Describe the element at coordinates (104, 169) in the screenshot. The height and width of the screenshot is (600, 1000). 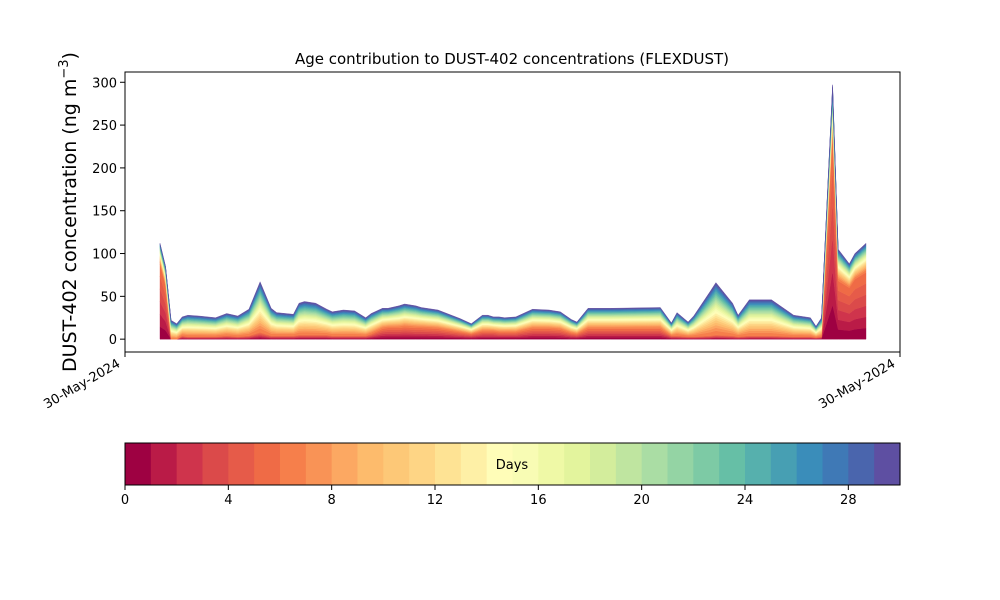
I see `y-tick-label: 200` at that location.